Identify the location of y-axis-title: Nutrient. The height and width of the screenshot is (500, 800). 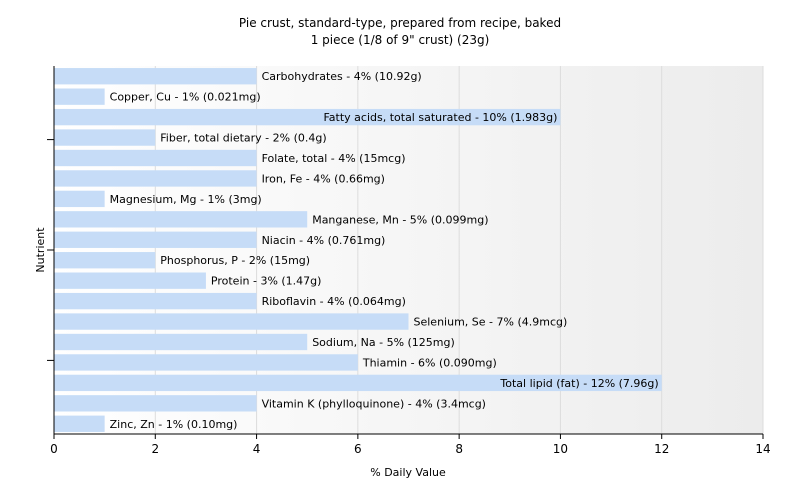
(40, 250).